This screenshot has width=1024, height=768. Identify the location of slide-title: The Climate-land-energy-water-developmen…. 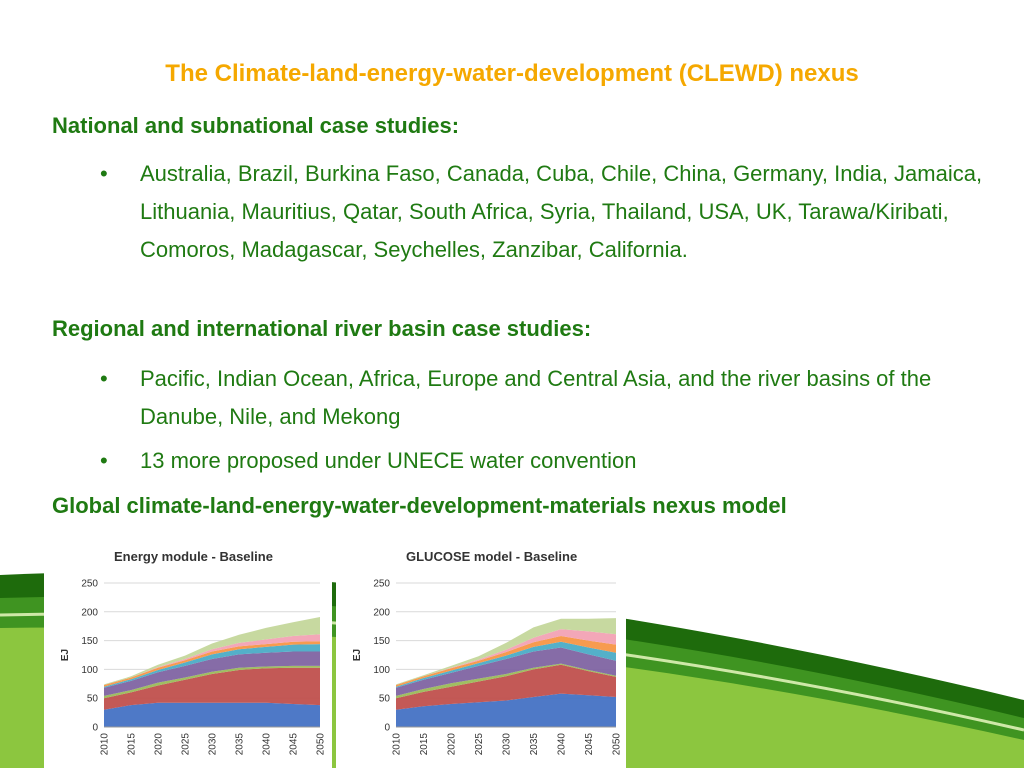
(512, 73).